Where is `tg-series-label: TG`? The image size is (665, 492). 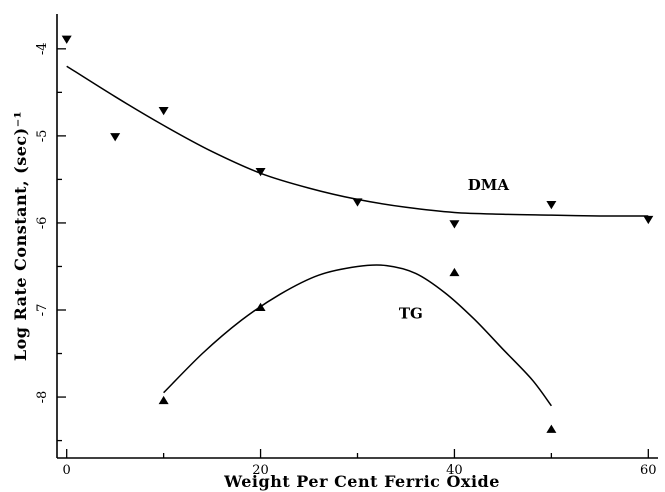 tg-series-label: TG is located at coordinates (411, 314).